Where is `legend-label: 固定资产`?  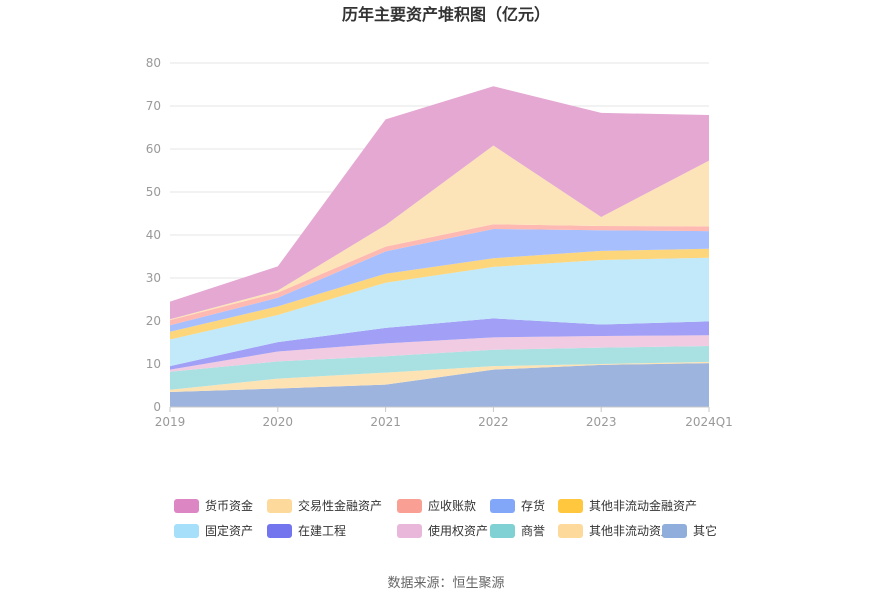
legend-label: 固定资产 is located at coordinates (229, 530).